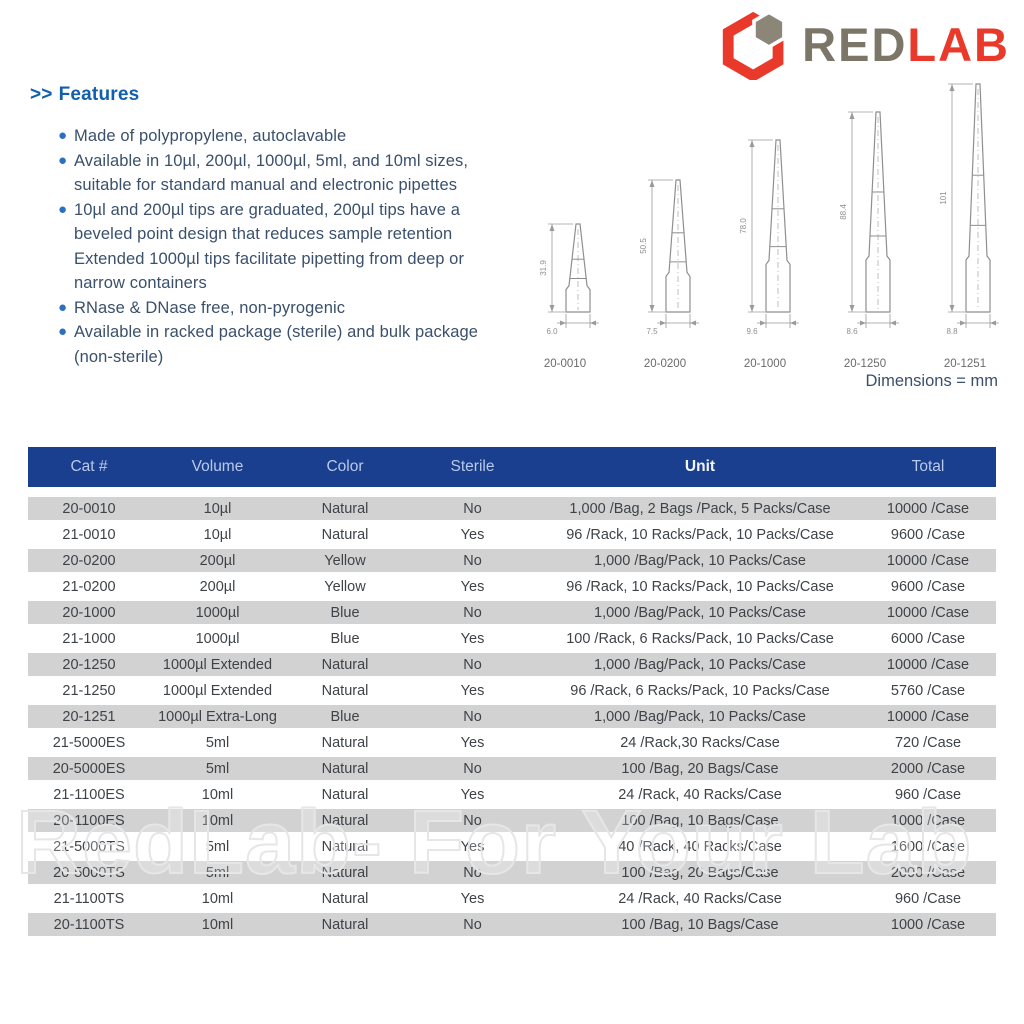 The width and height of the screenshot is (1024, 1024). What do you see at coordinates (700, 768) in the screenshot?
I see `cell-unit: 100 /Bag, 20 Bags/Case` at bounding box center [700, 768].